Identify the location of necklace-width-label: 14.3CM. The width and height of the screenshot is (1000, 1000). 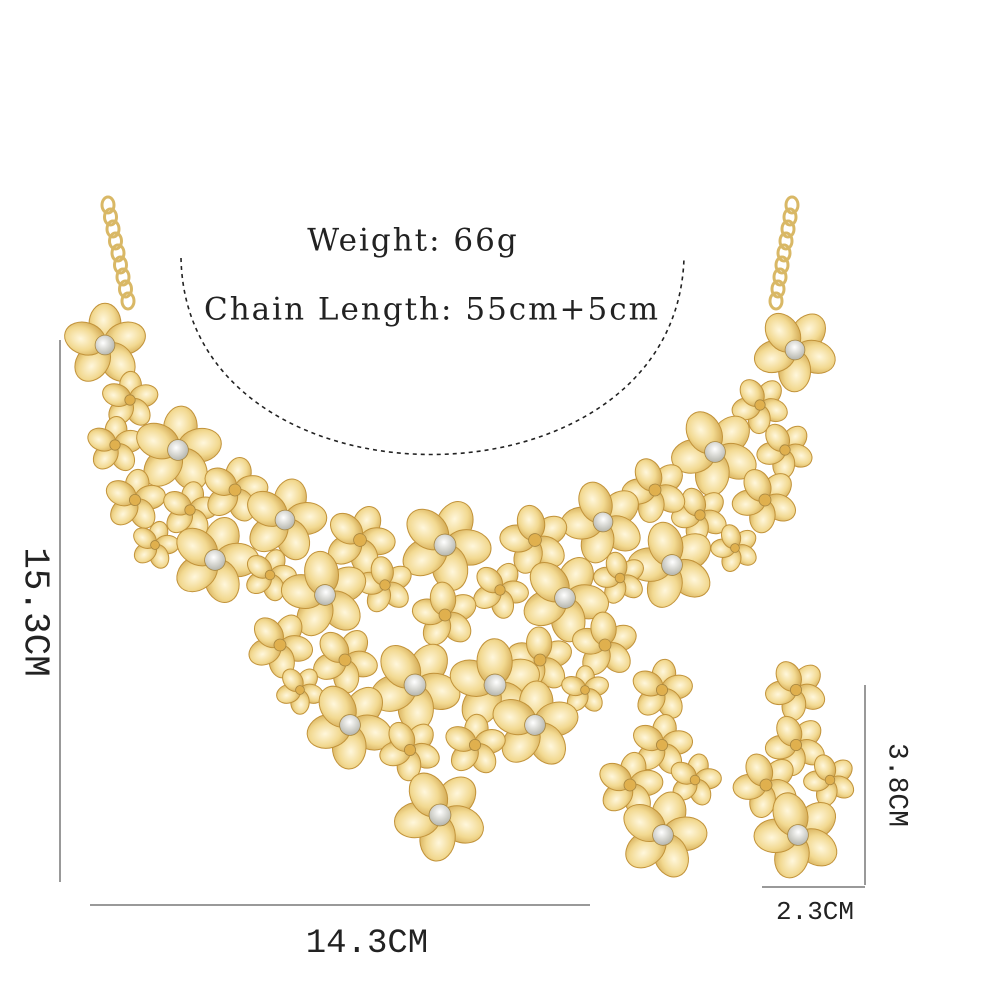
(367, 944).